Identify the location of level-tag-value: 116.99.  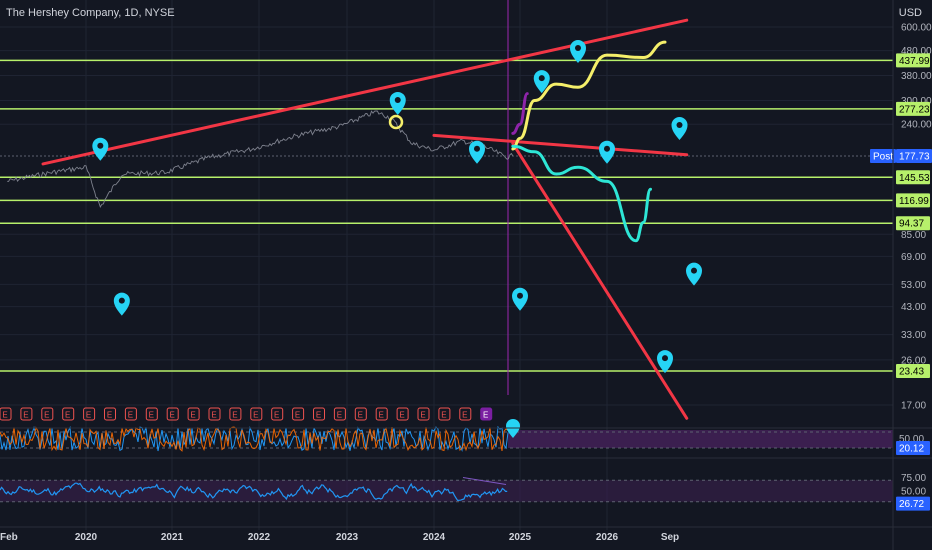
(914, 201).